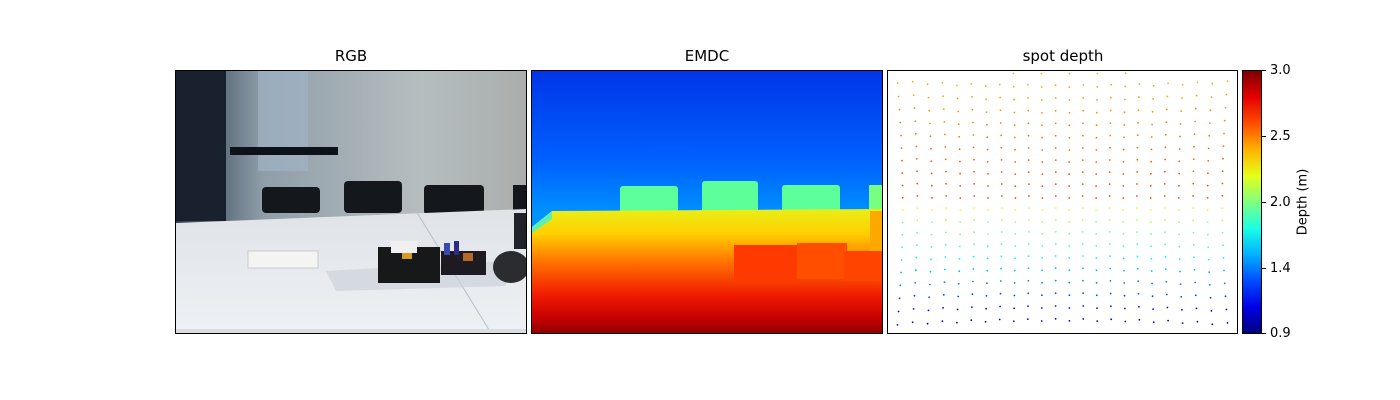 The width and height of the screenshot is (1400, 400). What do you see at coordinates (1063, 56) in the screenshot?
I see `spot-depth-panel-title: spot depth` at bounding box center [1063, 56].